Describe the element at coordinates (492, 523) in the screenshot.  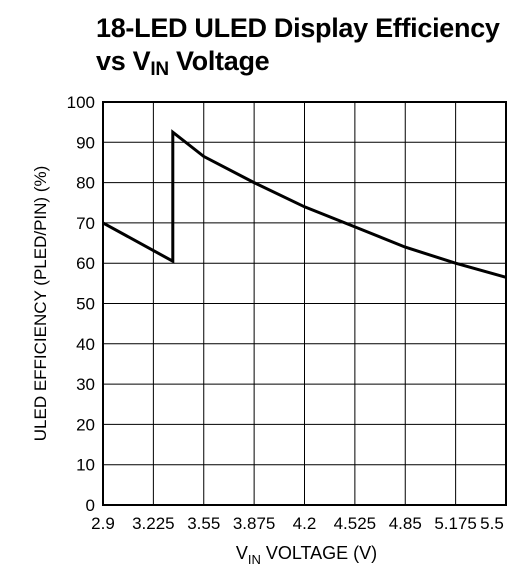
I see `x-tick-label: 5.5` at that location.